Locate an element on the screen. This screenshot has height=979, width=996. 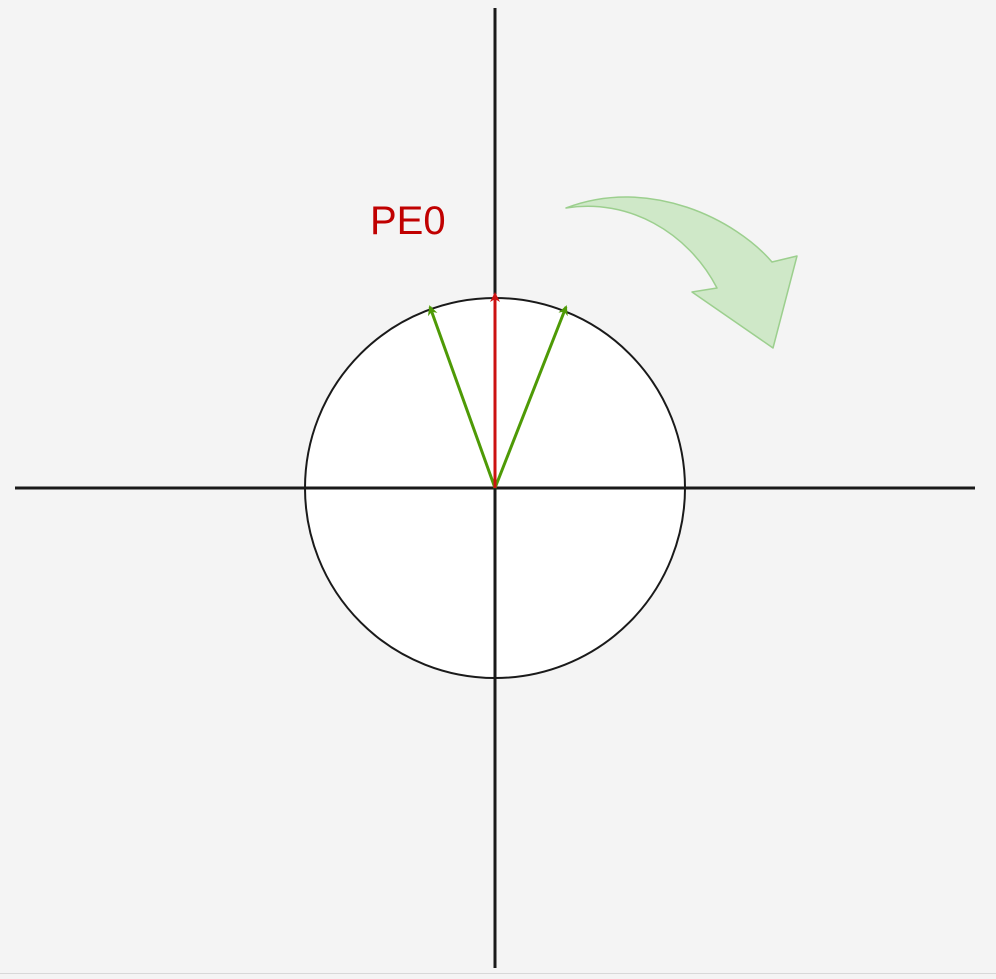
left-green-vector is located at coordinates (462, 397).